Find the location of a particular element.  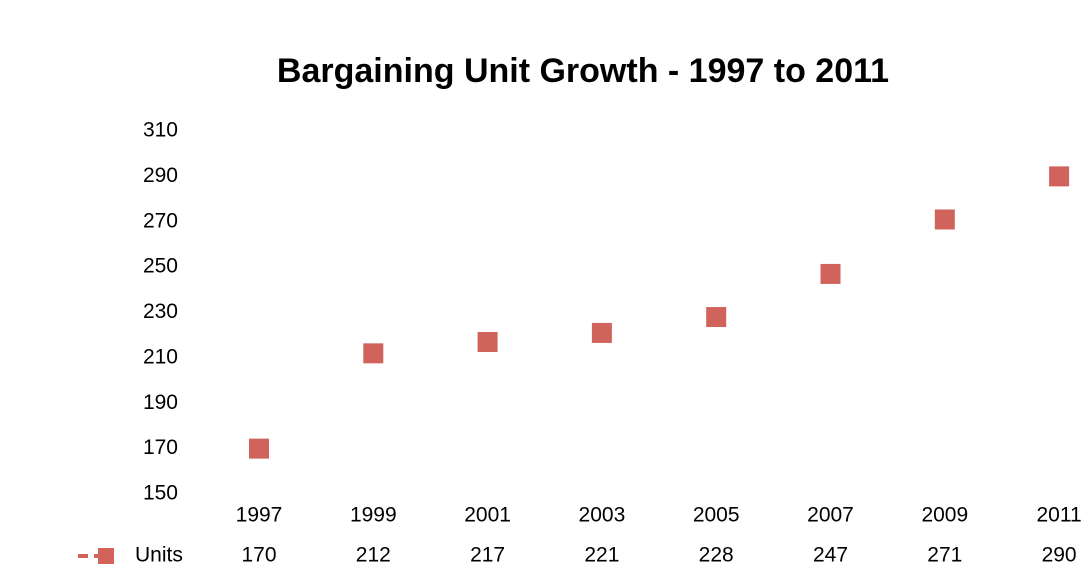

x-tick-label: 2005 is located at coordinates (716, 515).